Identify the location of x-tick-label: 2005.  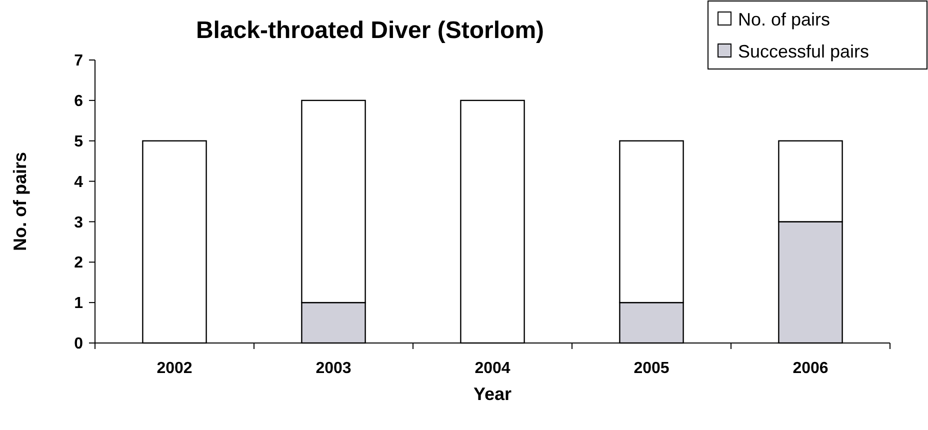
(652, 368).